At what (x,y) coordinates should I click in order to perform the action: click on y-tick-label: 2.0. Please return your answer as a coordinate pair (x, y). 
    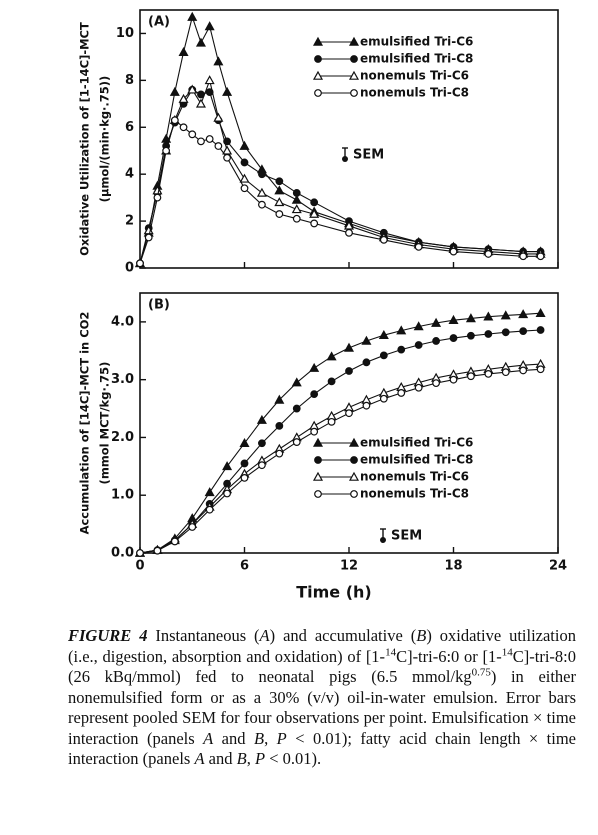
    Looking at the image, I should click on (122, 437).